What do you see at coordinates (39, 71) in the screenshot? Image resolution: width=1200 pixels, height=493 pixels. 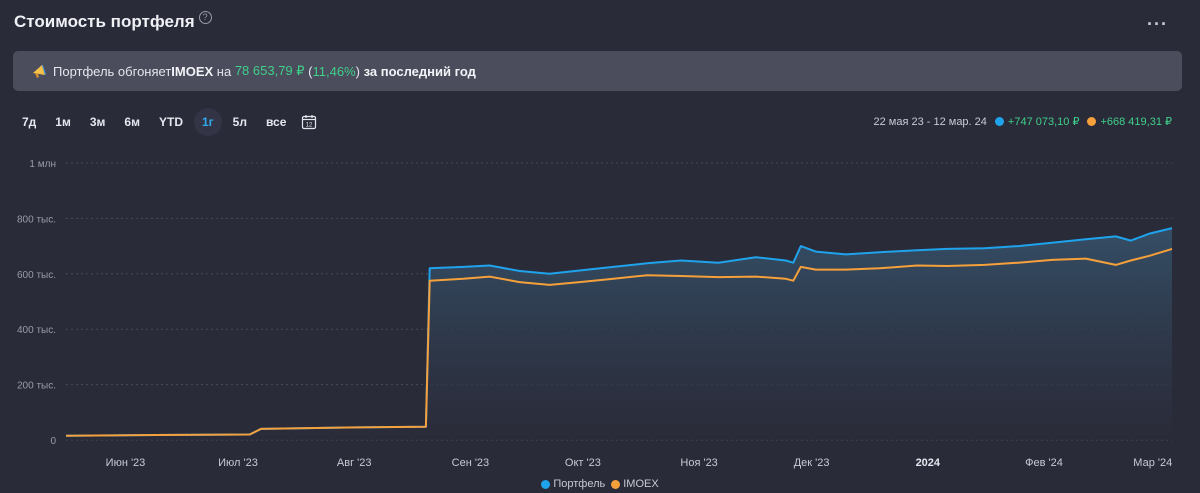 I see `megaphone-icon` at bounding box center [39, 71].